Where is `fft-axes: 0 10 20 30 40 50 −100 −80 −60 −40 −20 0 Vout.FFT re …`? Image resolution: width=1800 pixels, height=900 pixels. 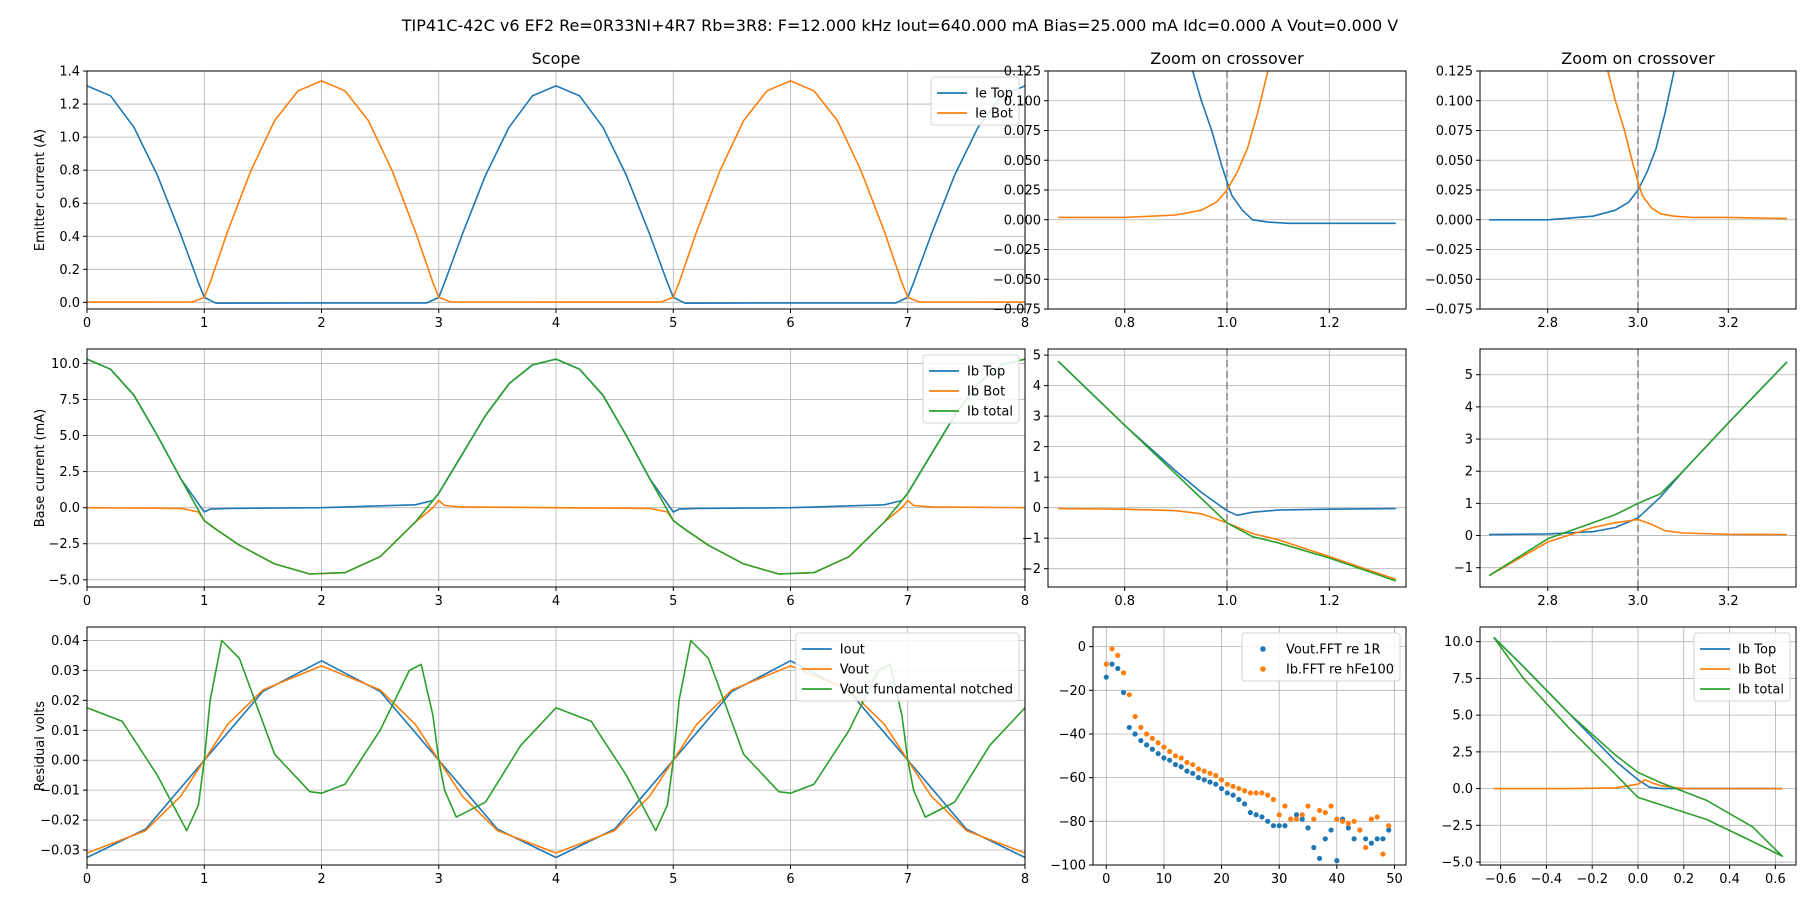 fft-axes: 0 10 20 30 40 50 −100 −80 −60 −40 −20 0 Vout.FFT re … is located at coordinates (1228, 756).